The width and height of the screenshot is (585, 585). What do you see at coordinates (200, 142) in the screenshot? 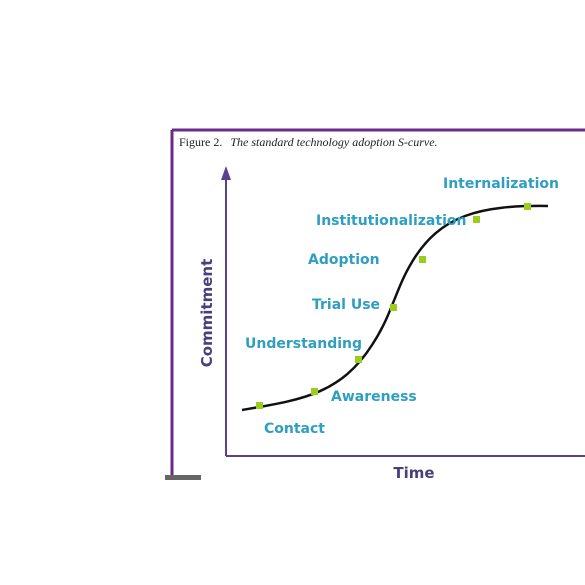
I see `caption-number: Figure 2.` at bounding box center [200, 142].